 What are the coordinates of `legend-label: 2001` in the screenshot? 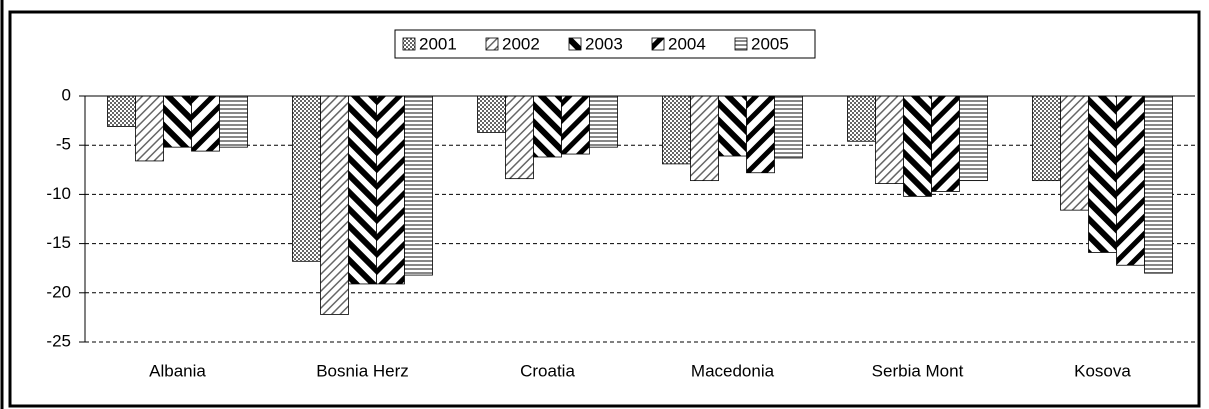 It's located at (438, 43).